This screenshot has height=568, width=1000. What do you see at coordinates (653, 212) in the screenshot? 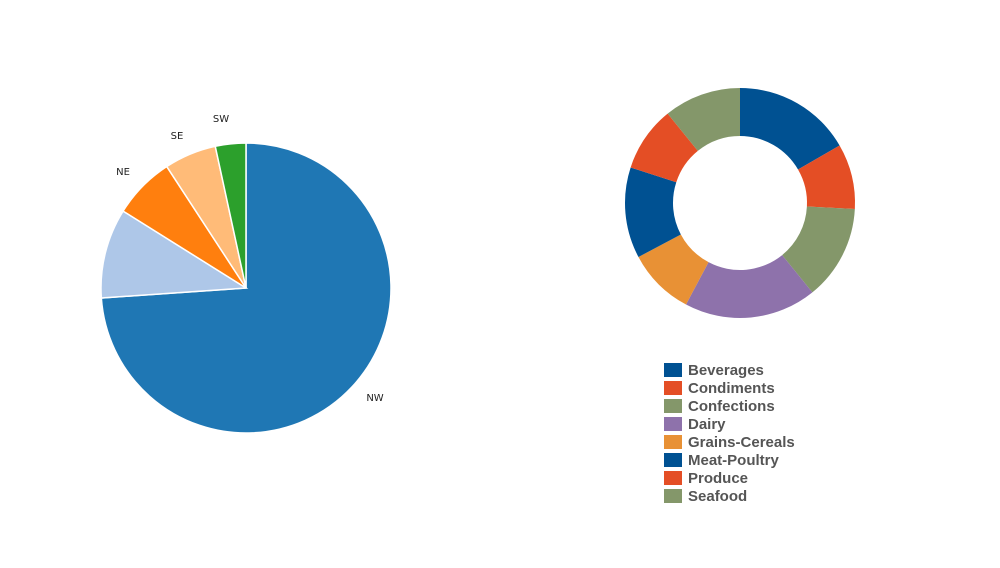
I see `donut-slice-meat-poultry` at bounding box center [653, 212].